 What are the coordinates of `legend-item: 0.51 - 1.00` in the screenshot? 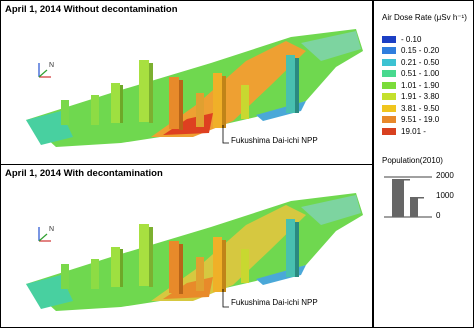 It's located at (410, 74).